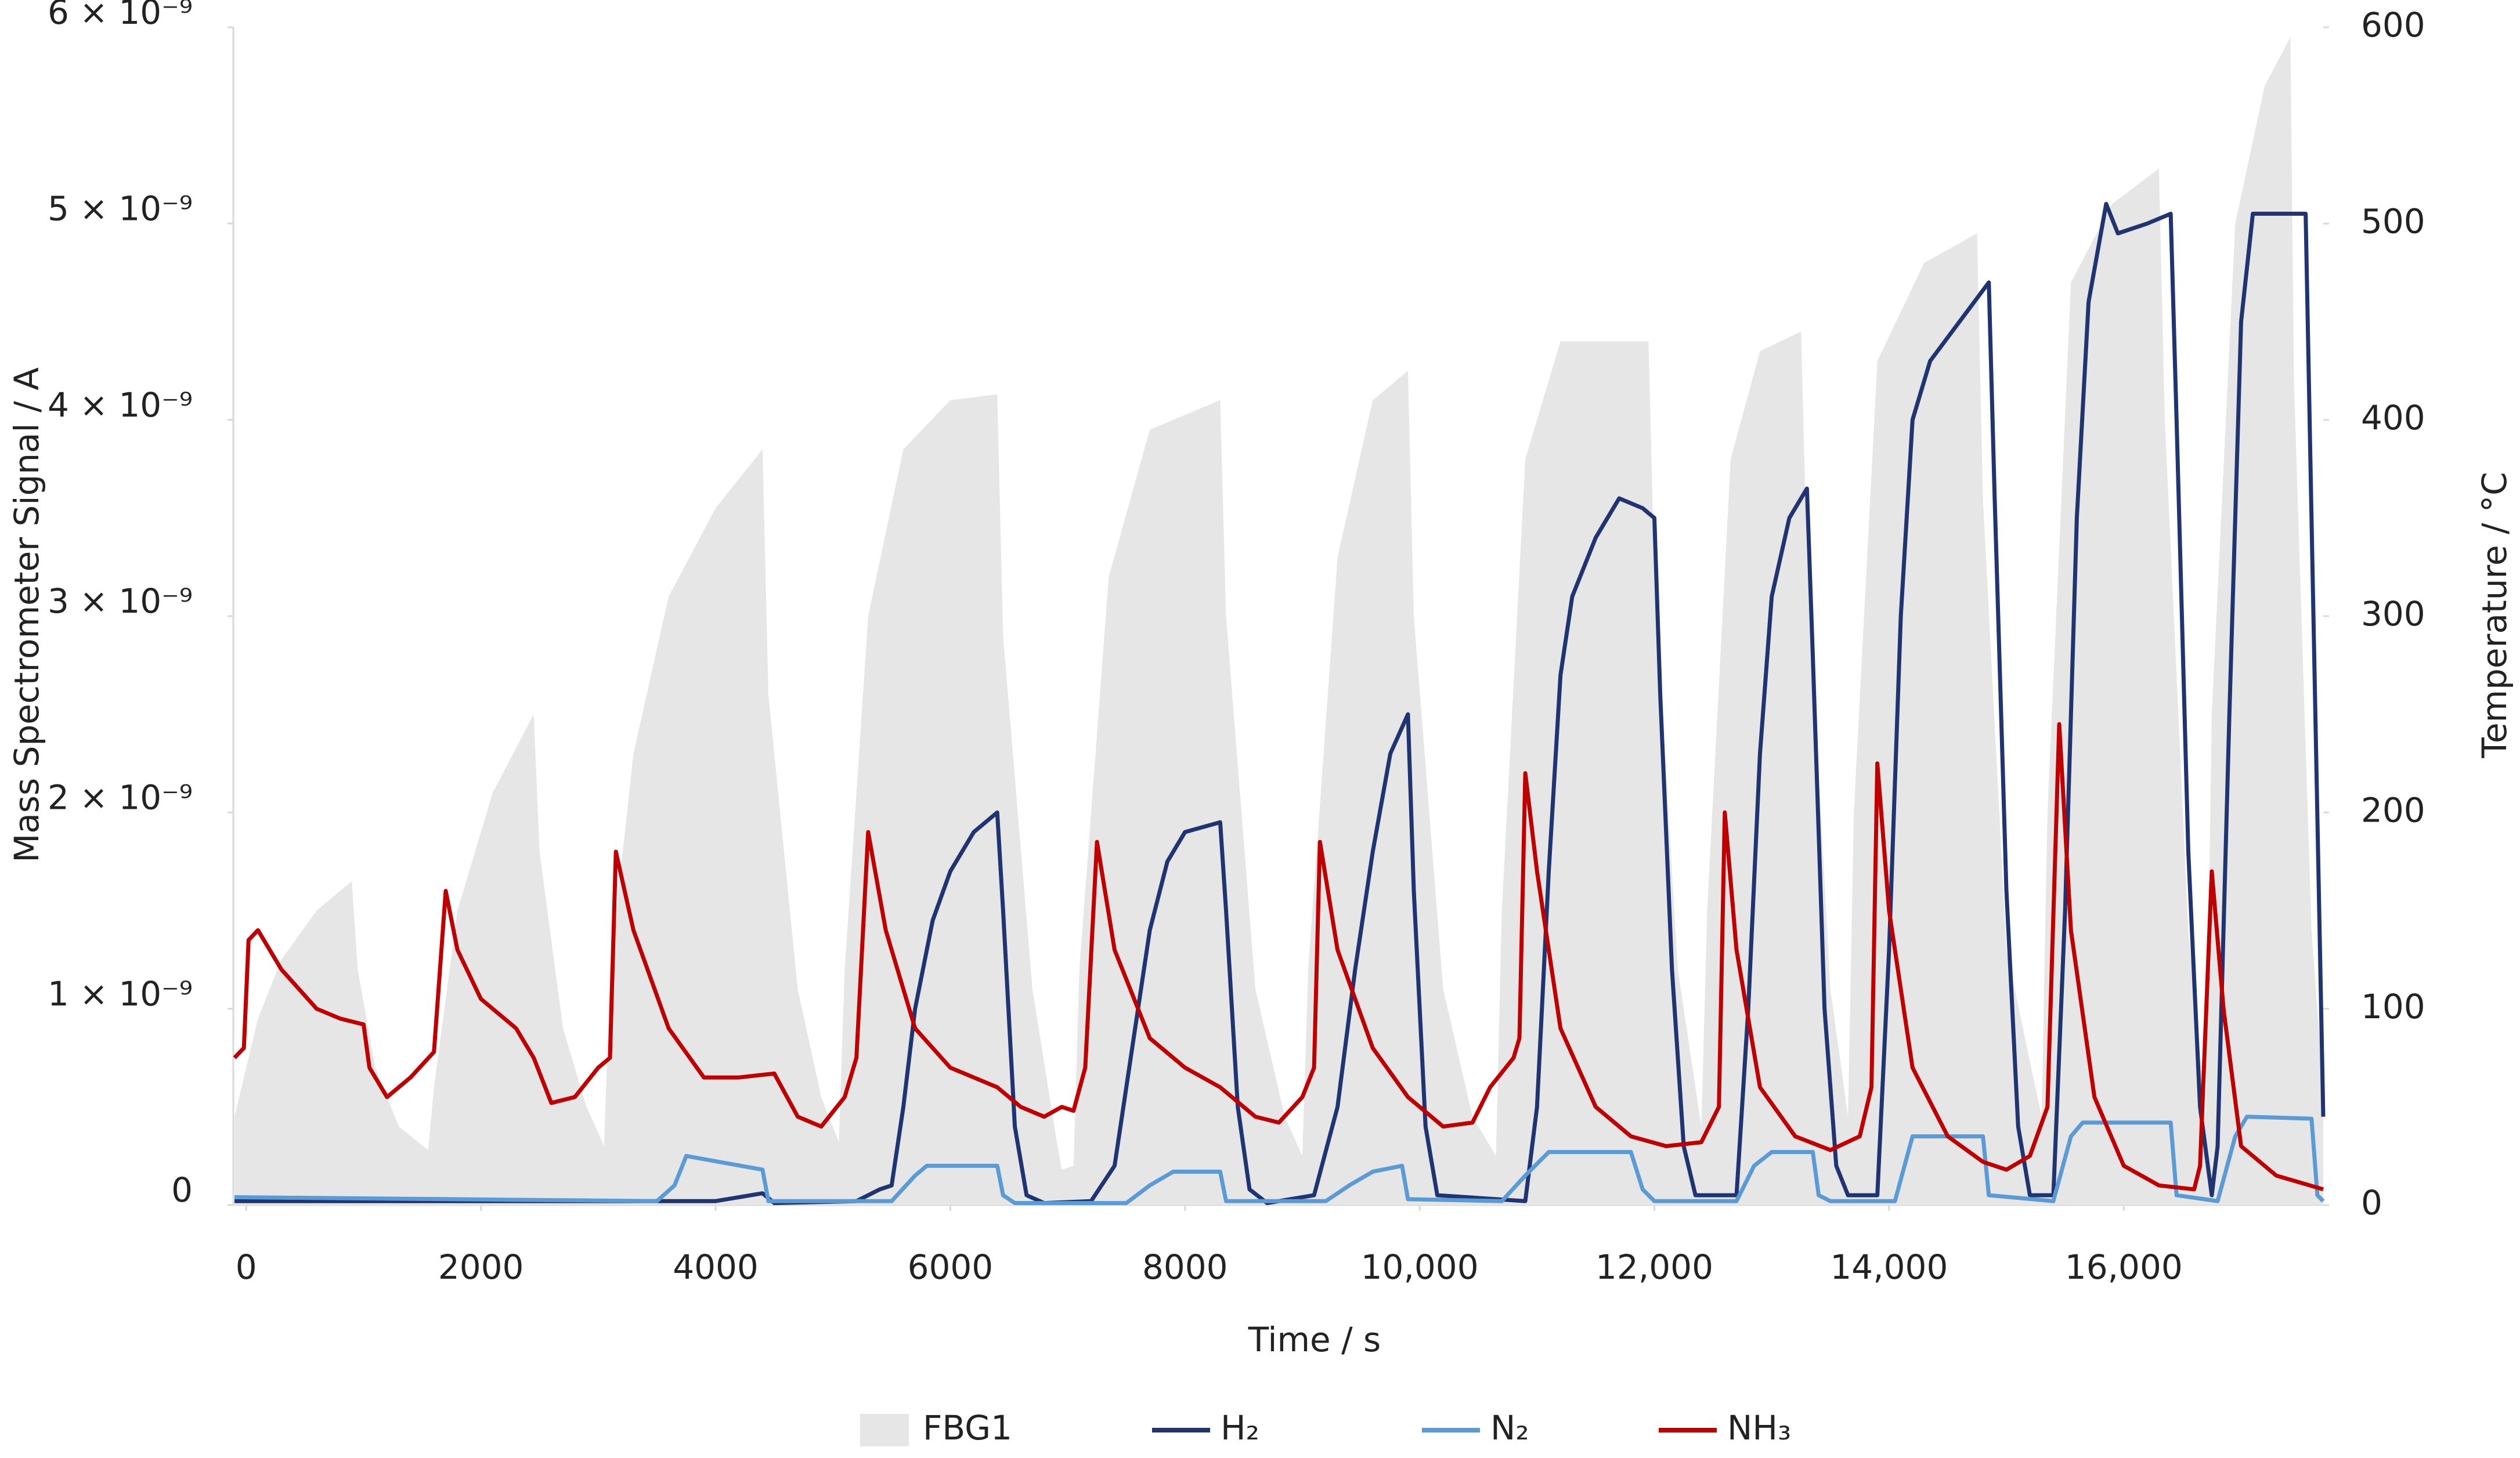  Describe the element at coordinates (1185, 1267) in the screenshot. I see `x-tick-label: 8000` at that location.